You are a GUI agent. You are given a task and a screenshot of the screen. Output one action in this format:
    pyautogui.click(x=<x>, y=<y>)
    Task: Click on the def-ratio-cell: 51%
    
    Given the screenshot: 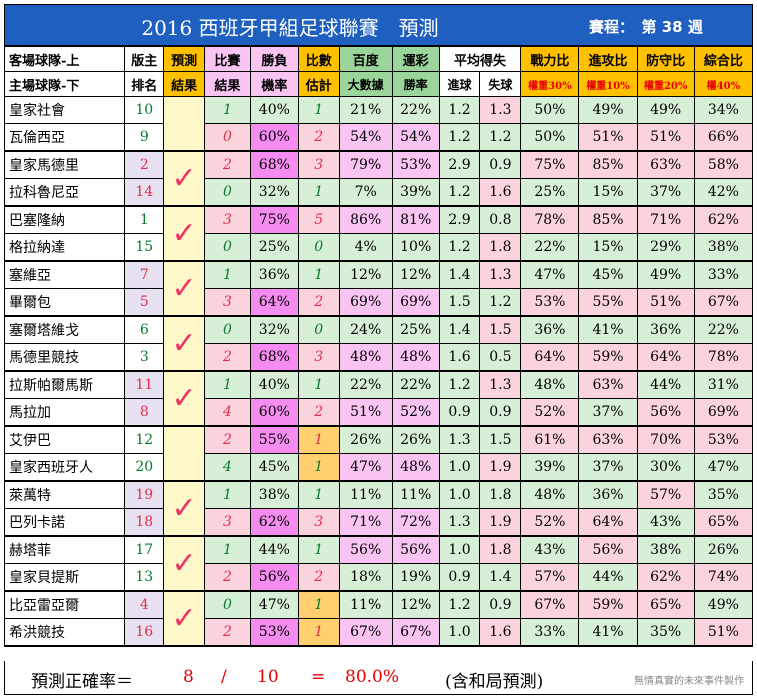 What is the action you would take?
    pyautogui.click(x=665, y=137)
    